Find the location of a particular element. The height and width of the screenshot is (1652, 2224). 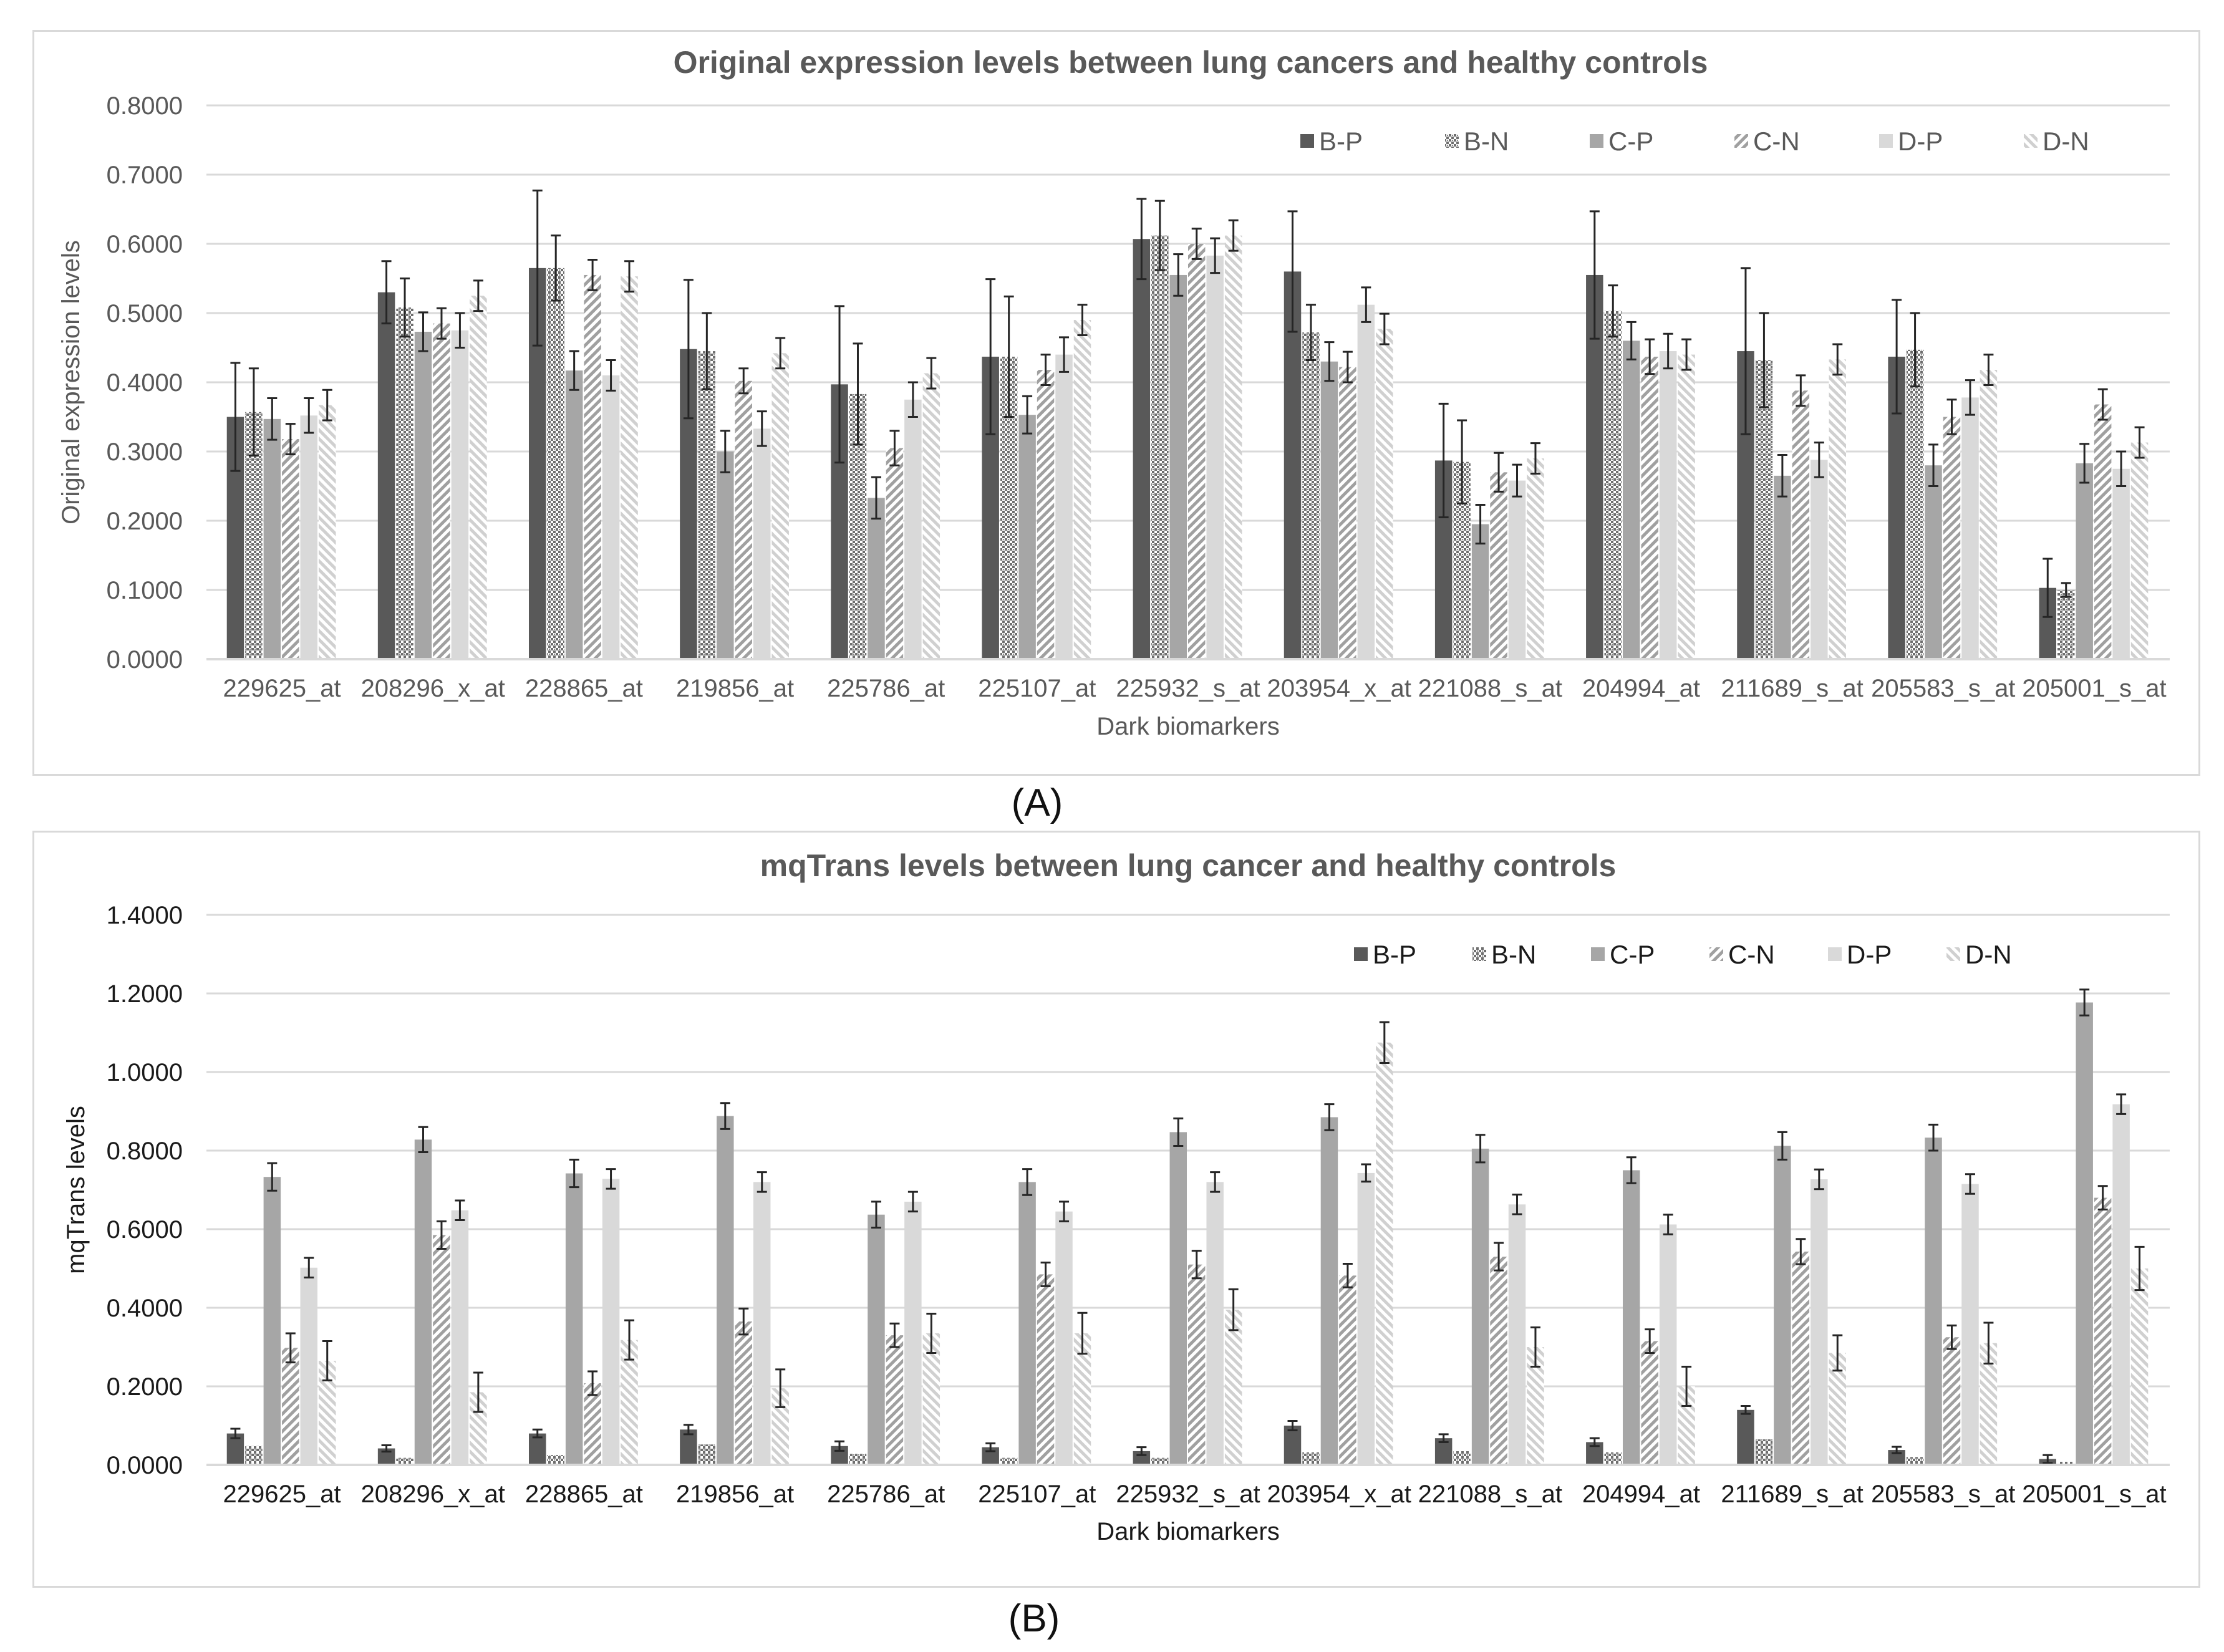

bar-c-p-208296-x-at is located at coordinates (423, 495).